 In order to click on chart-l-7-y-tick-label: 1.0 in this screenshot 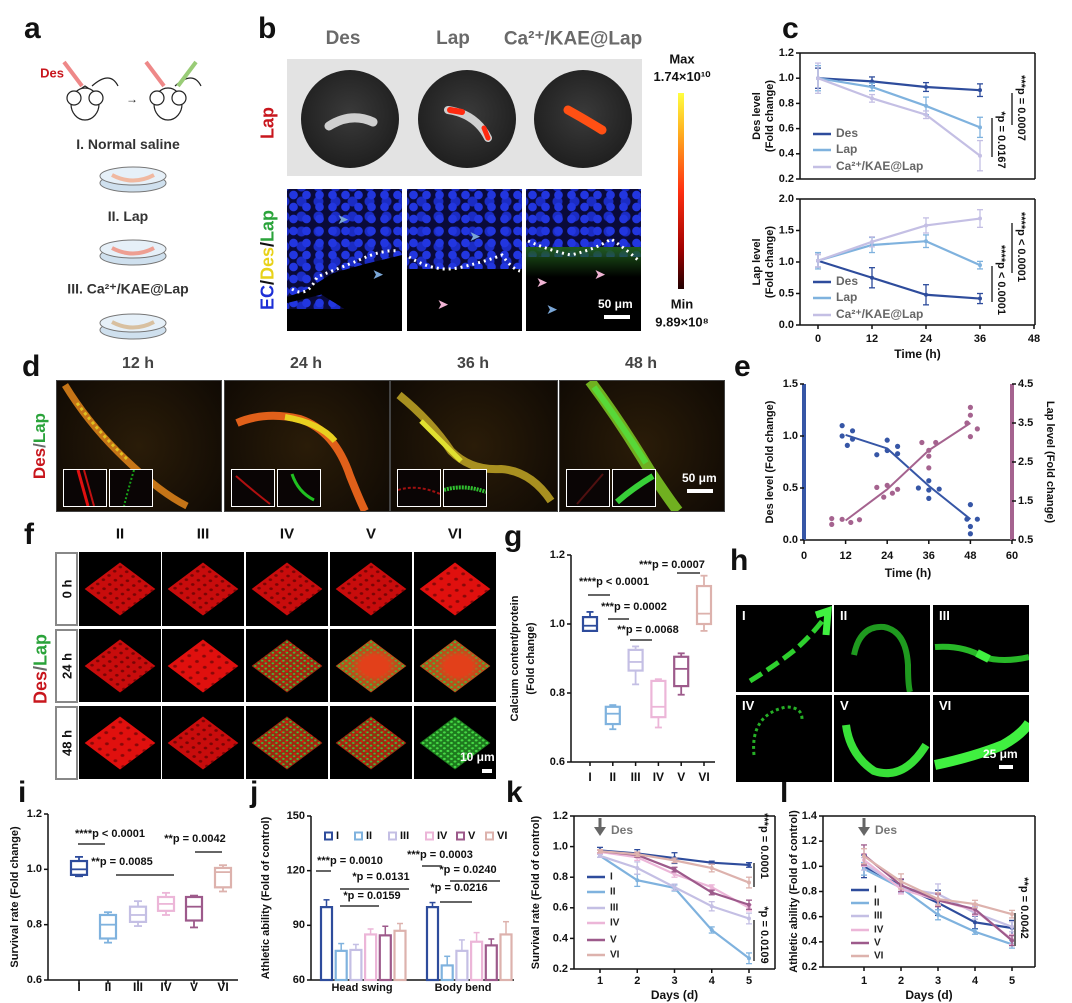, I will do `click(809, 866)`.